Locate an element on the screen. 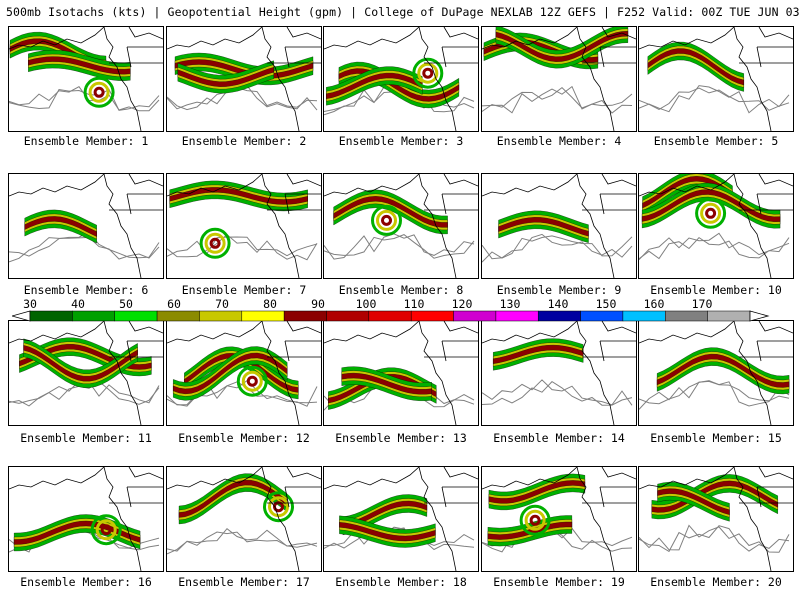 The image size is (800, 600). ensemble-member-label: Ensemble Member: 14 is located at coordinates (559, 438).